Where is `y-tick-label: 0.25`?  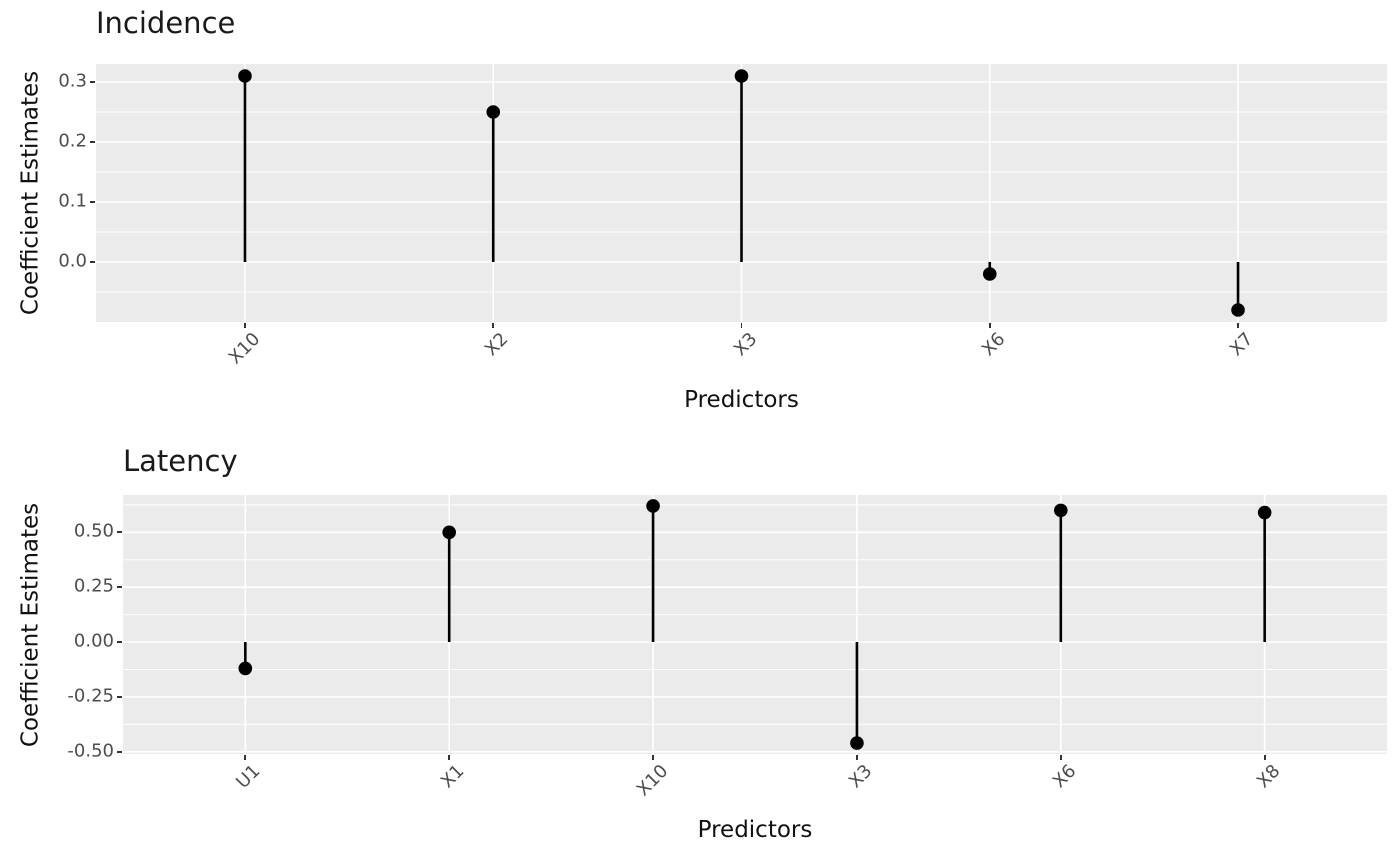
y-tick-label: 0.25 is located at coordinates (93, 586).